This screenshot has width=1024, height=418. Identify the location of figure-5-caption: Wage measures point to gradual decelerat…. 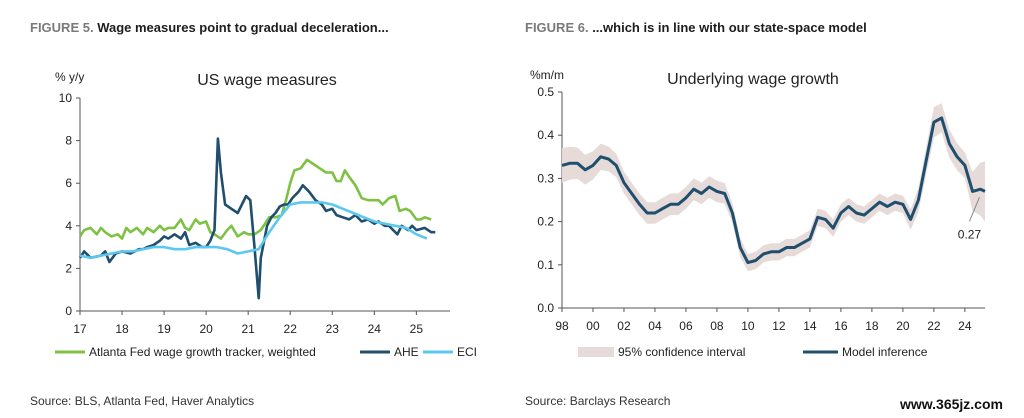
(241, 27).